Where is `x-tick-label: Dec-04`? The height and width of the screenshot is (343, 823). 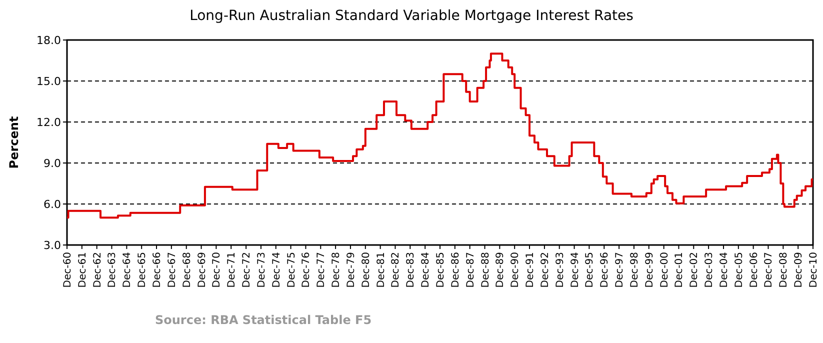
x-tick-label: Dec-04 is located at coordinates (724, 270).